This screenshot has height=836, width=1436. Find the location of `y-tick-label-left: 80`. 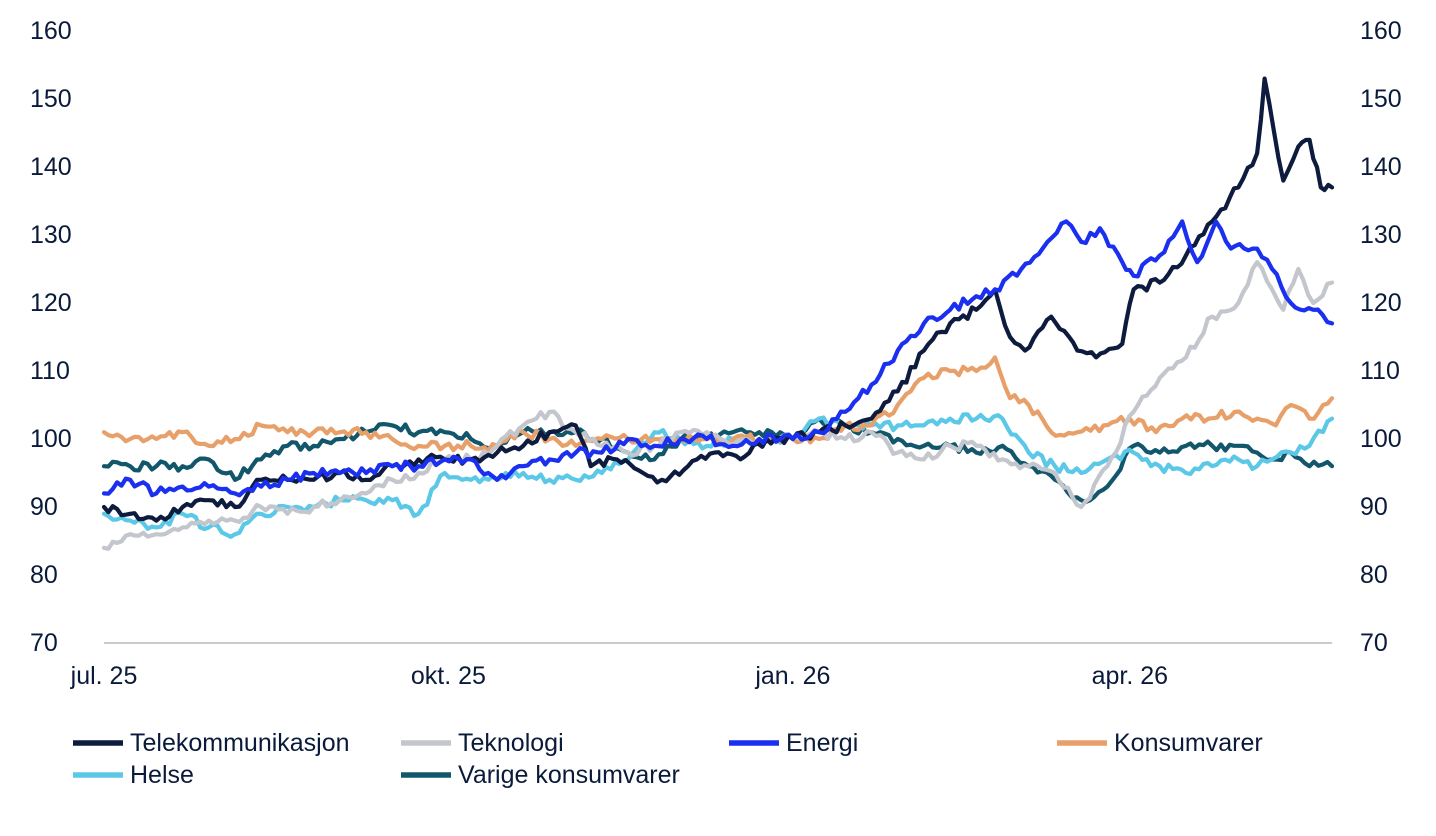

y-tick-label-left: 80 is located at coordinates (44, 575).